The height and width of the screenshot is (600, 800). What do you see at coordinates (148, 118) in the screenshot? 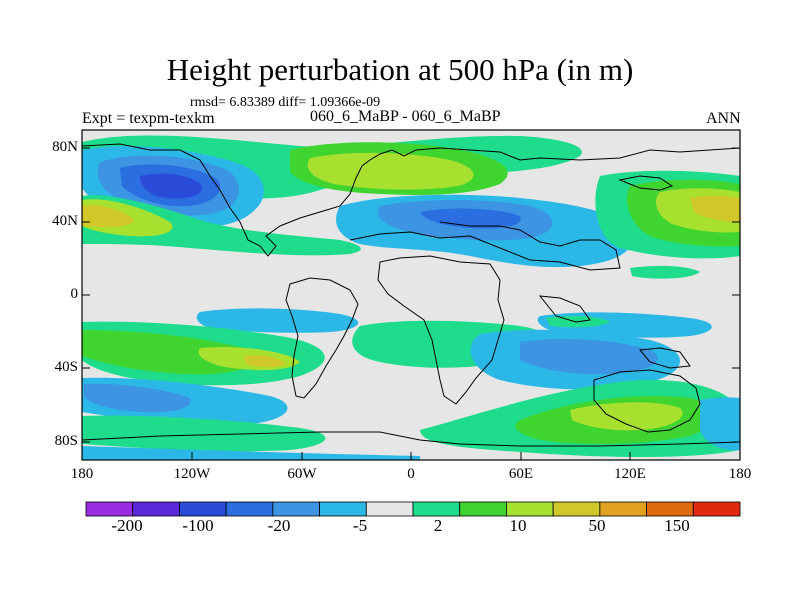
I see `experiment-label: Expt = texpm-texkm` at bounding box center [148, 118].